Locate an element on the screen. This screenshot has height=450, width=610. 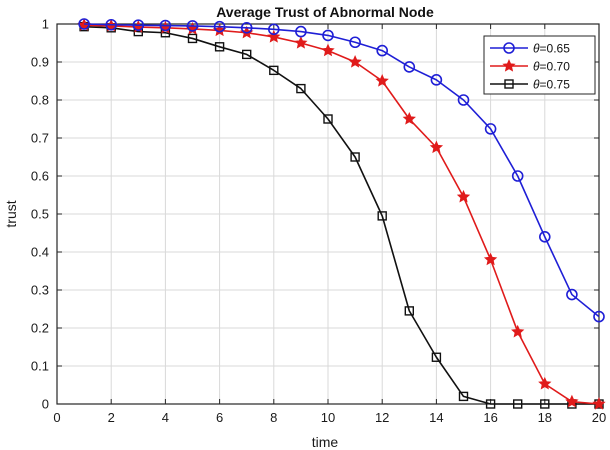
x-tick-label: 0 is located at coordinates (56, 417).